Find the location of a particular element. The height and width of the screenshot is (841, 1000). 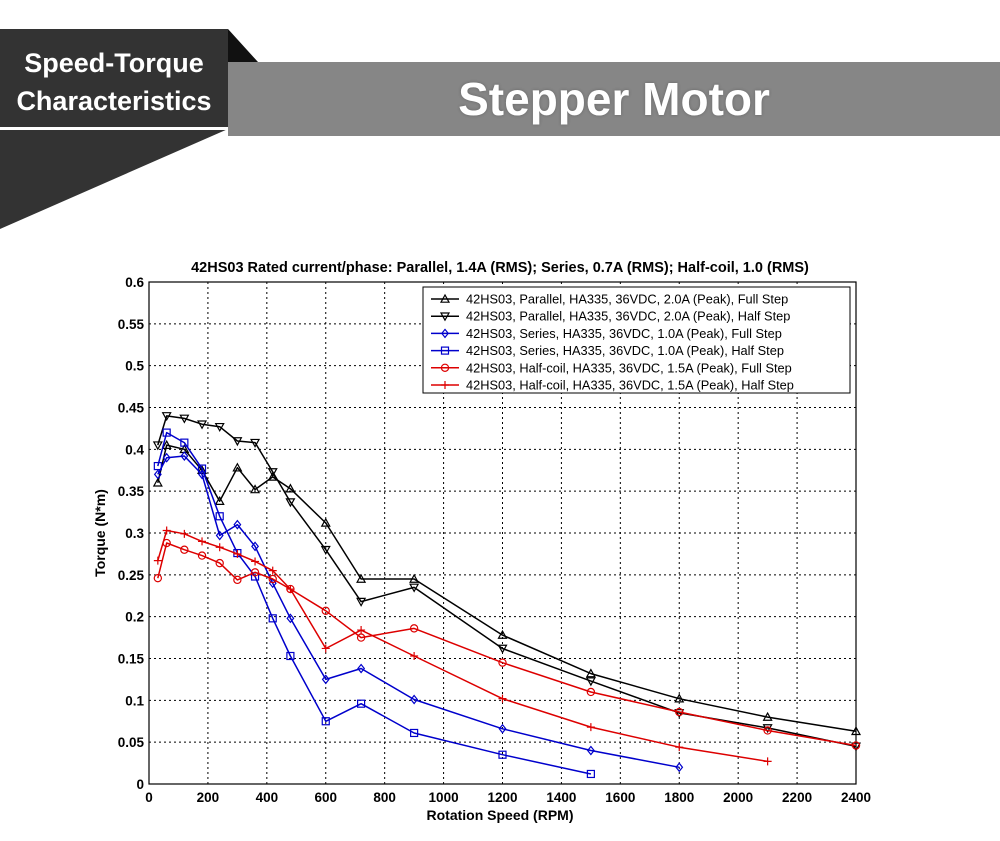

y-tick-label: 0.25 is located at coordinates (131, 575).